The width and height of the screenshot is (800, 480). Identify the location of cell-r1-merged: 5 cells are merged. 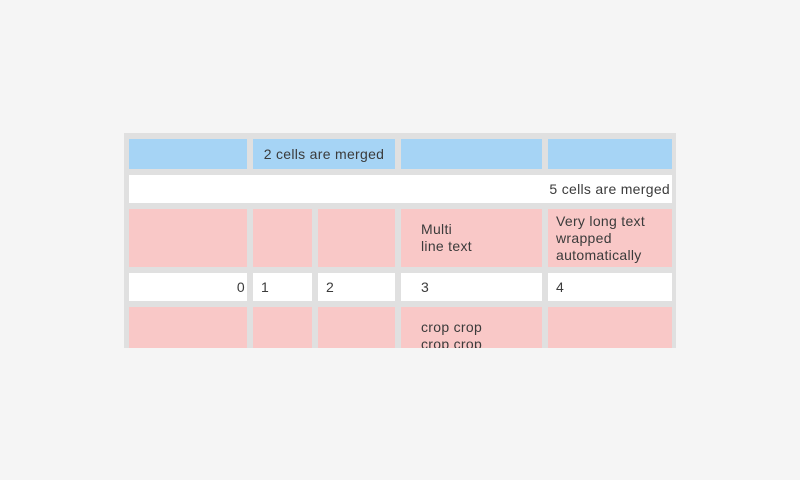
(400, 189).